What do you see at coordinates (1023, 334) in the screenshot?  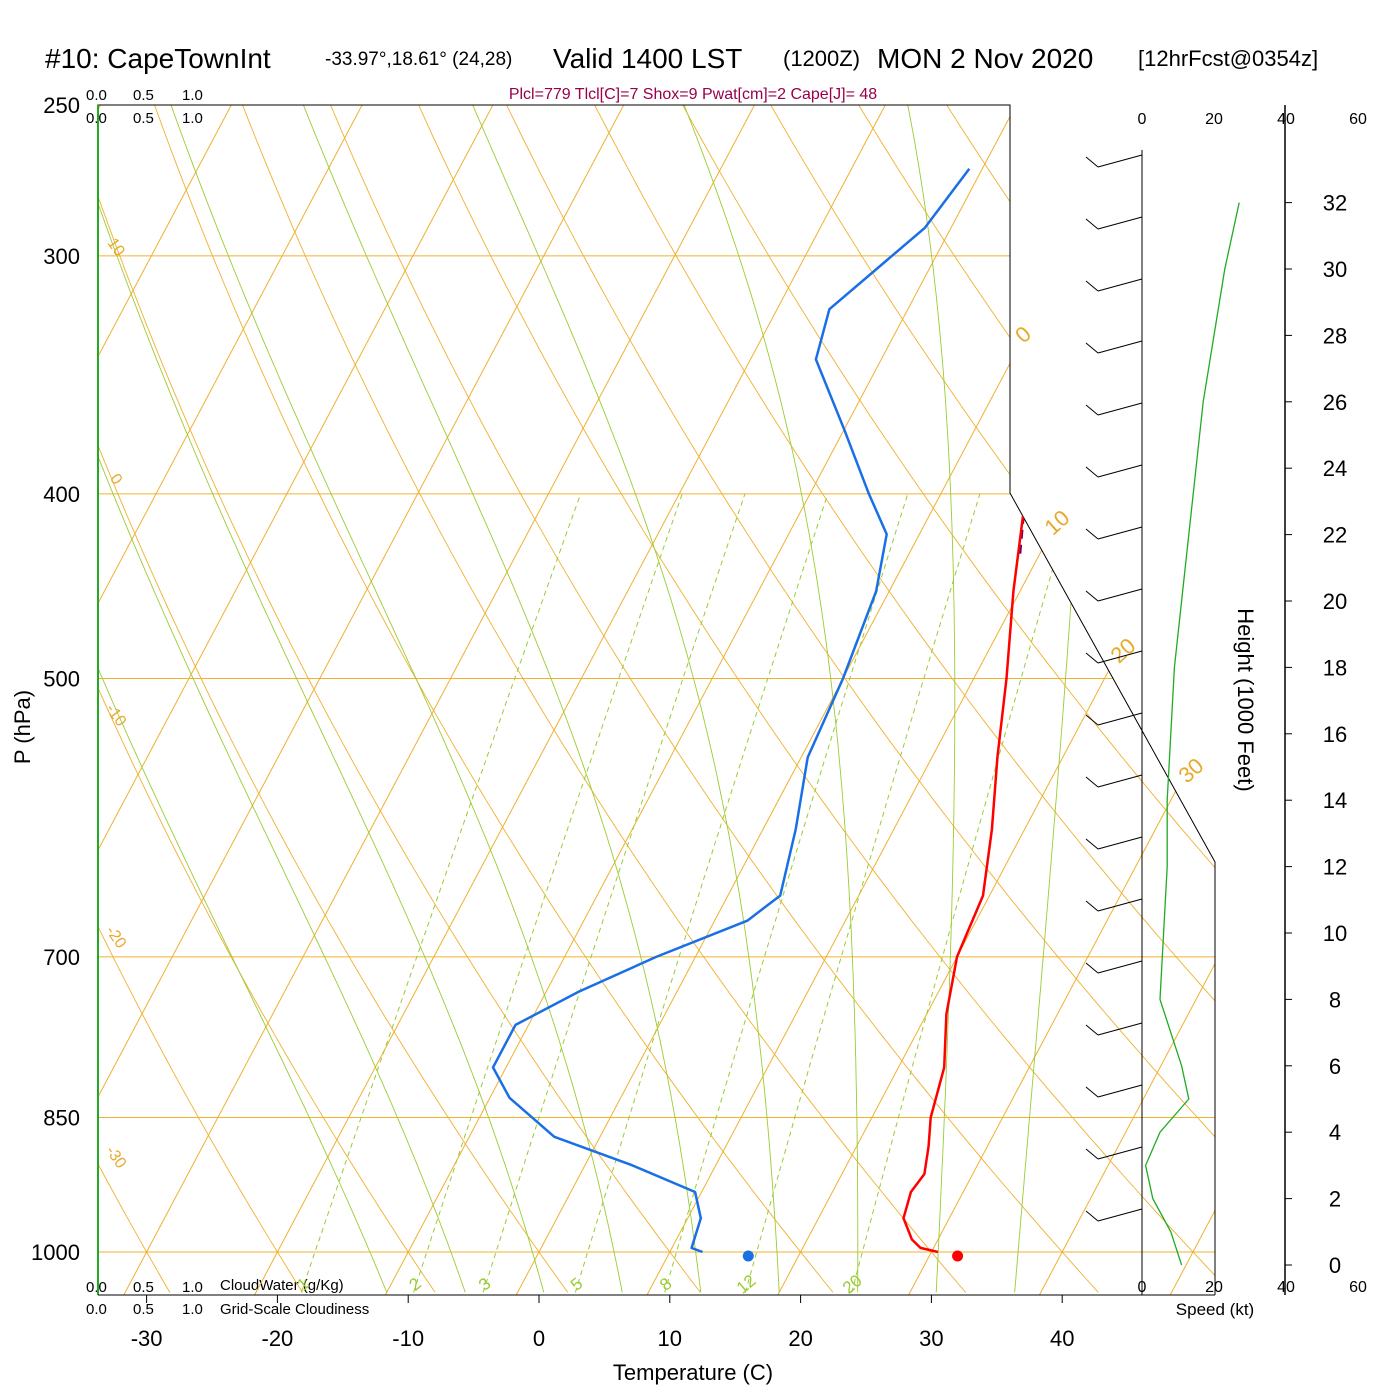 I see `isotherm-label: 0` at bounding box center [1023, 334].